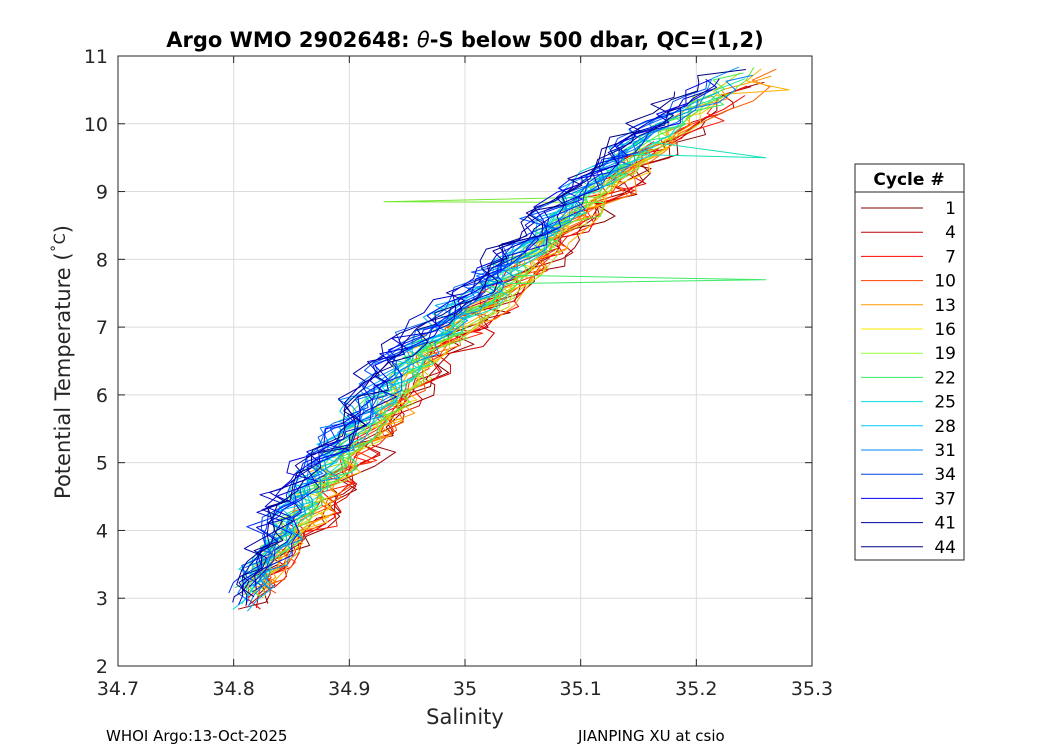 The width and height of the screenshot is (1050, 750). What do you see at coordinates (945, 403) in the screenshot?
I see `legend-label: 25` at bounding box center [945, 403].